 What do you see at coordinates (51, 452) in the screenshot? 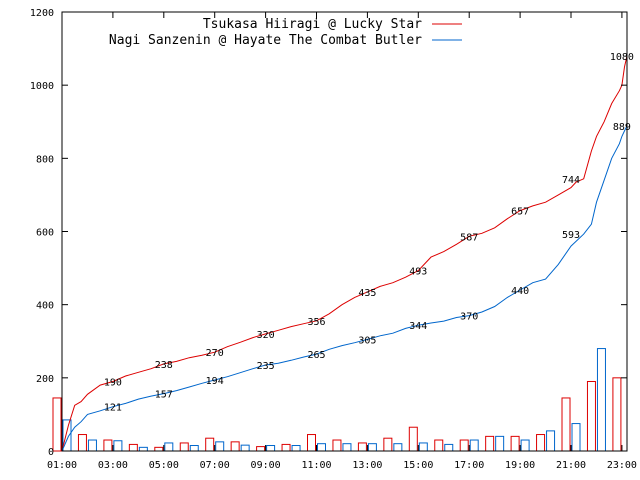
I see `y-tick-label: 0` at bounding box center [51, 452].